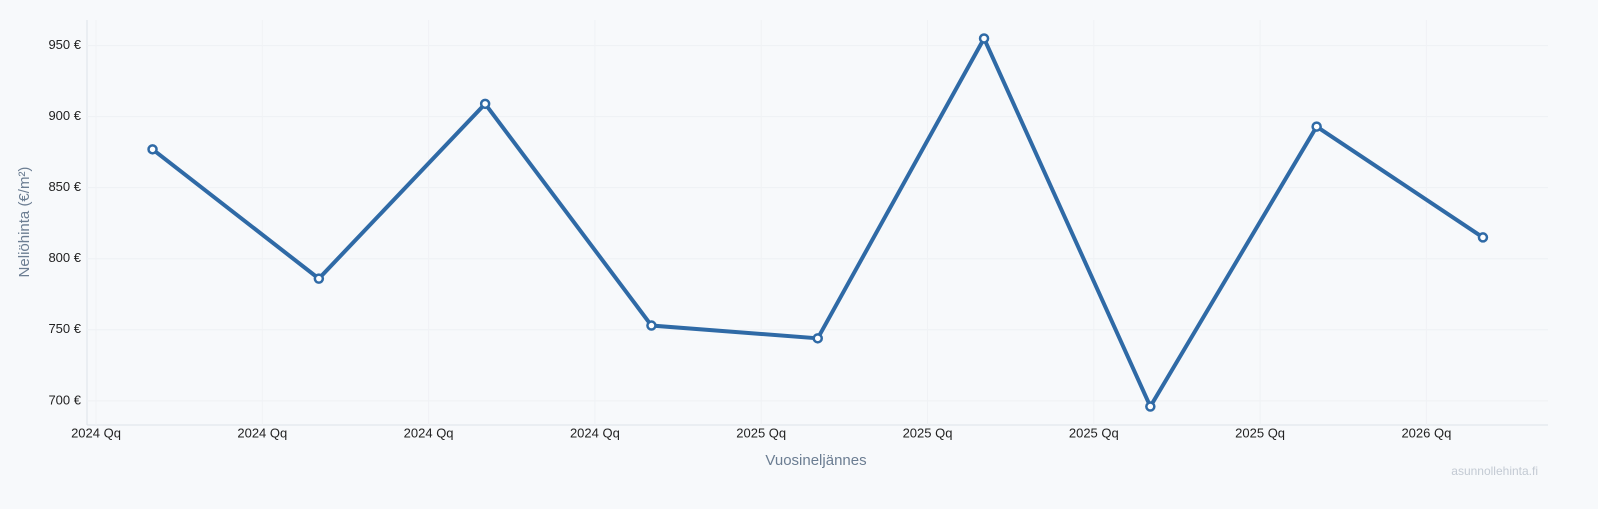 The height and width of the screenshot is (509, 1598). What do you see at coordinates (64, 44) in the screenshot?
I see `y-tick-label: 950 €` at bounding box center [64, 44].